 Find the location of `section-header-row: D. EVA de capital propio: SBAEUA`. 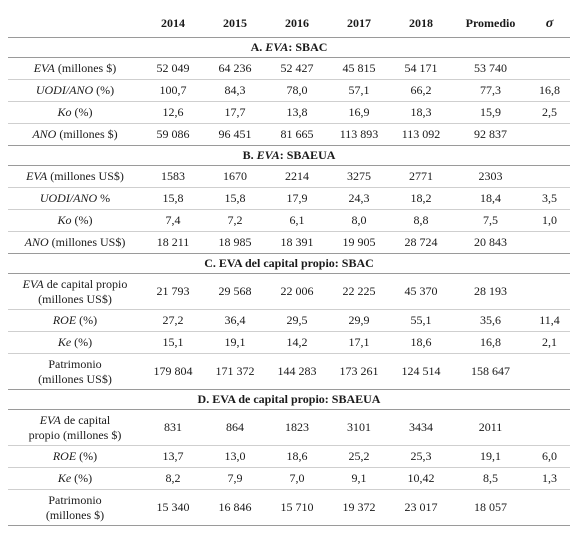

section-header-row: D. EVA de capital propio: SBAEUA is located at coordinates (289, 399).